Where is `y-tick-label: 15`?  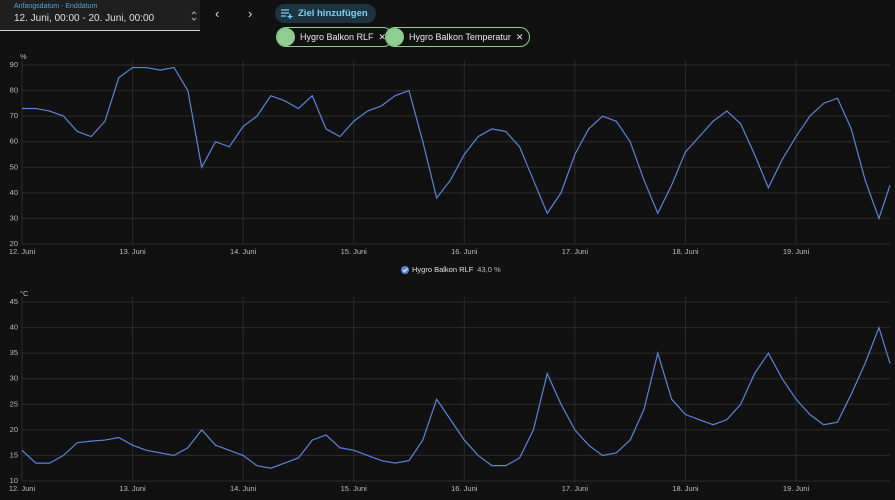 y-tick-label: 15 is located at coordinates (14, 454).